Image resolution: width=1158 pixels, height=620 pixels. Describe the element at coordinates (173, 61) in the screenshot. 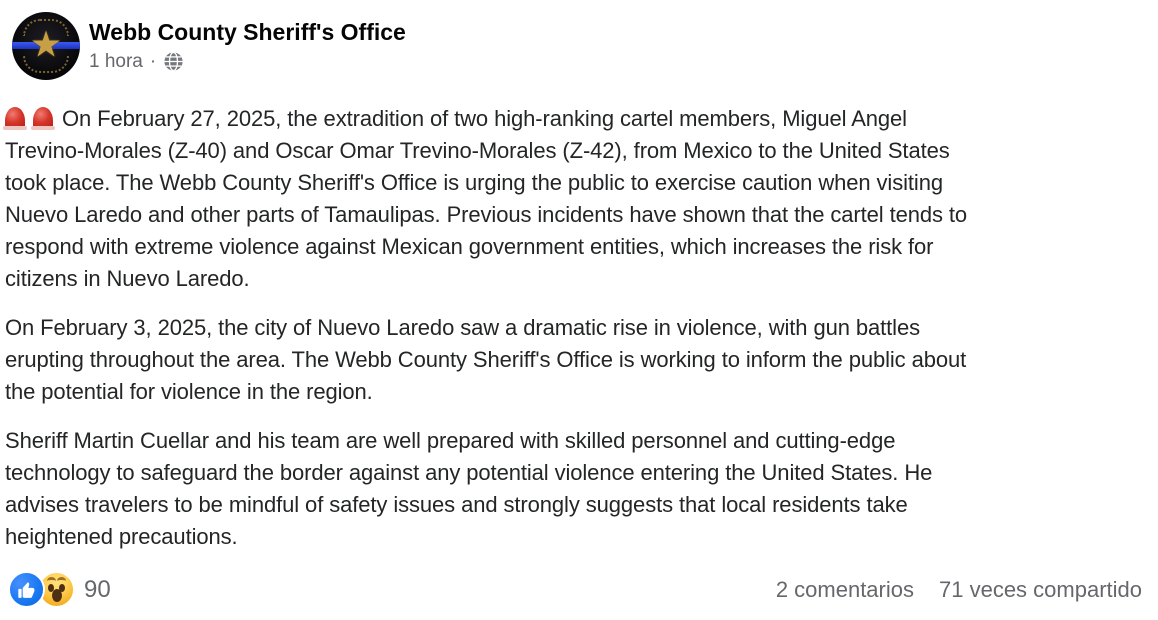

I see `globe-icon` at that location.